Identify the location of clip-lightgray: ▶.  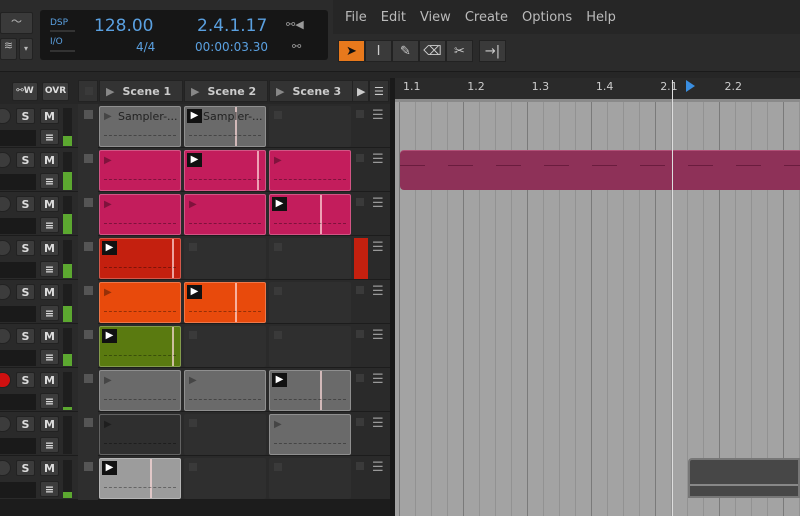
(140, 478).